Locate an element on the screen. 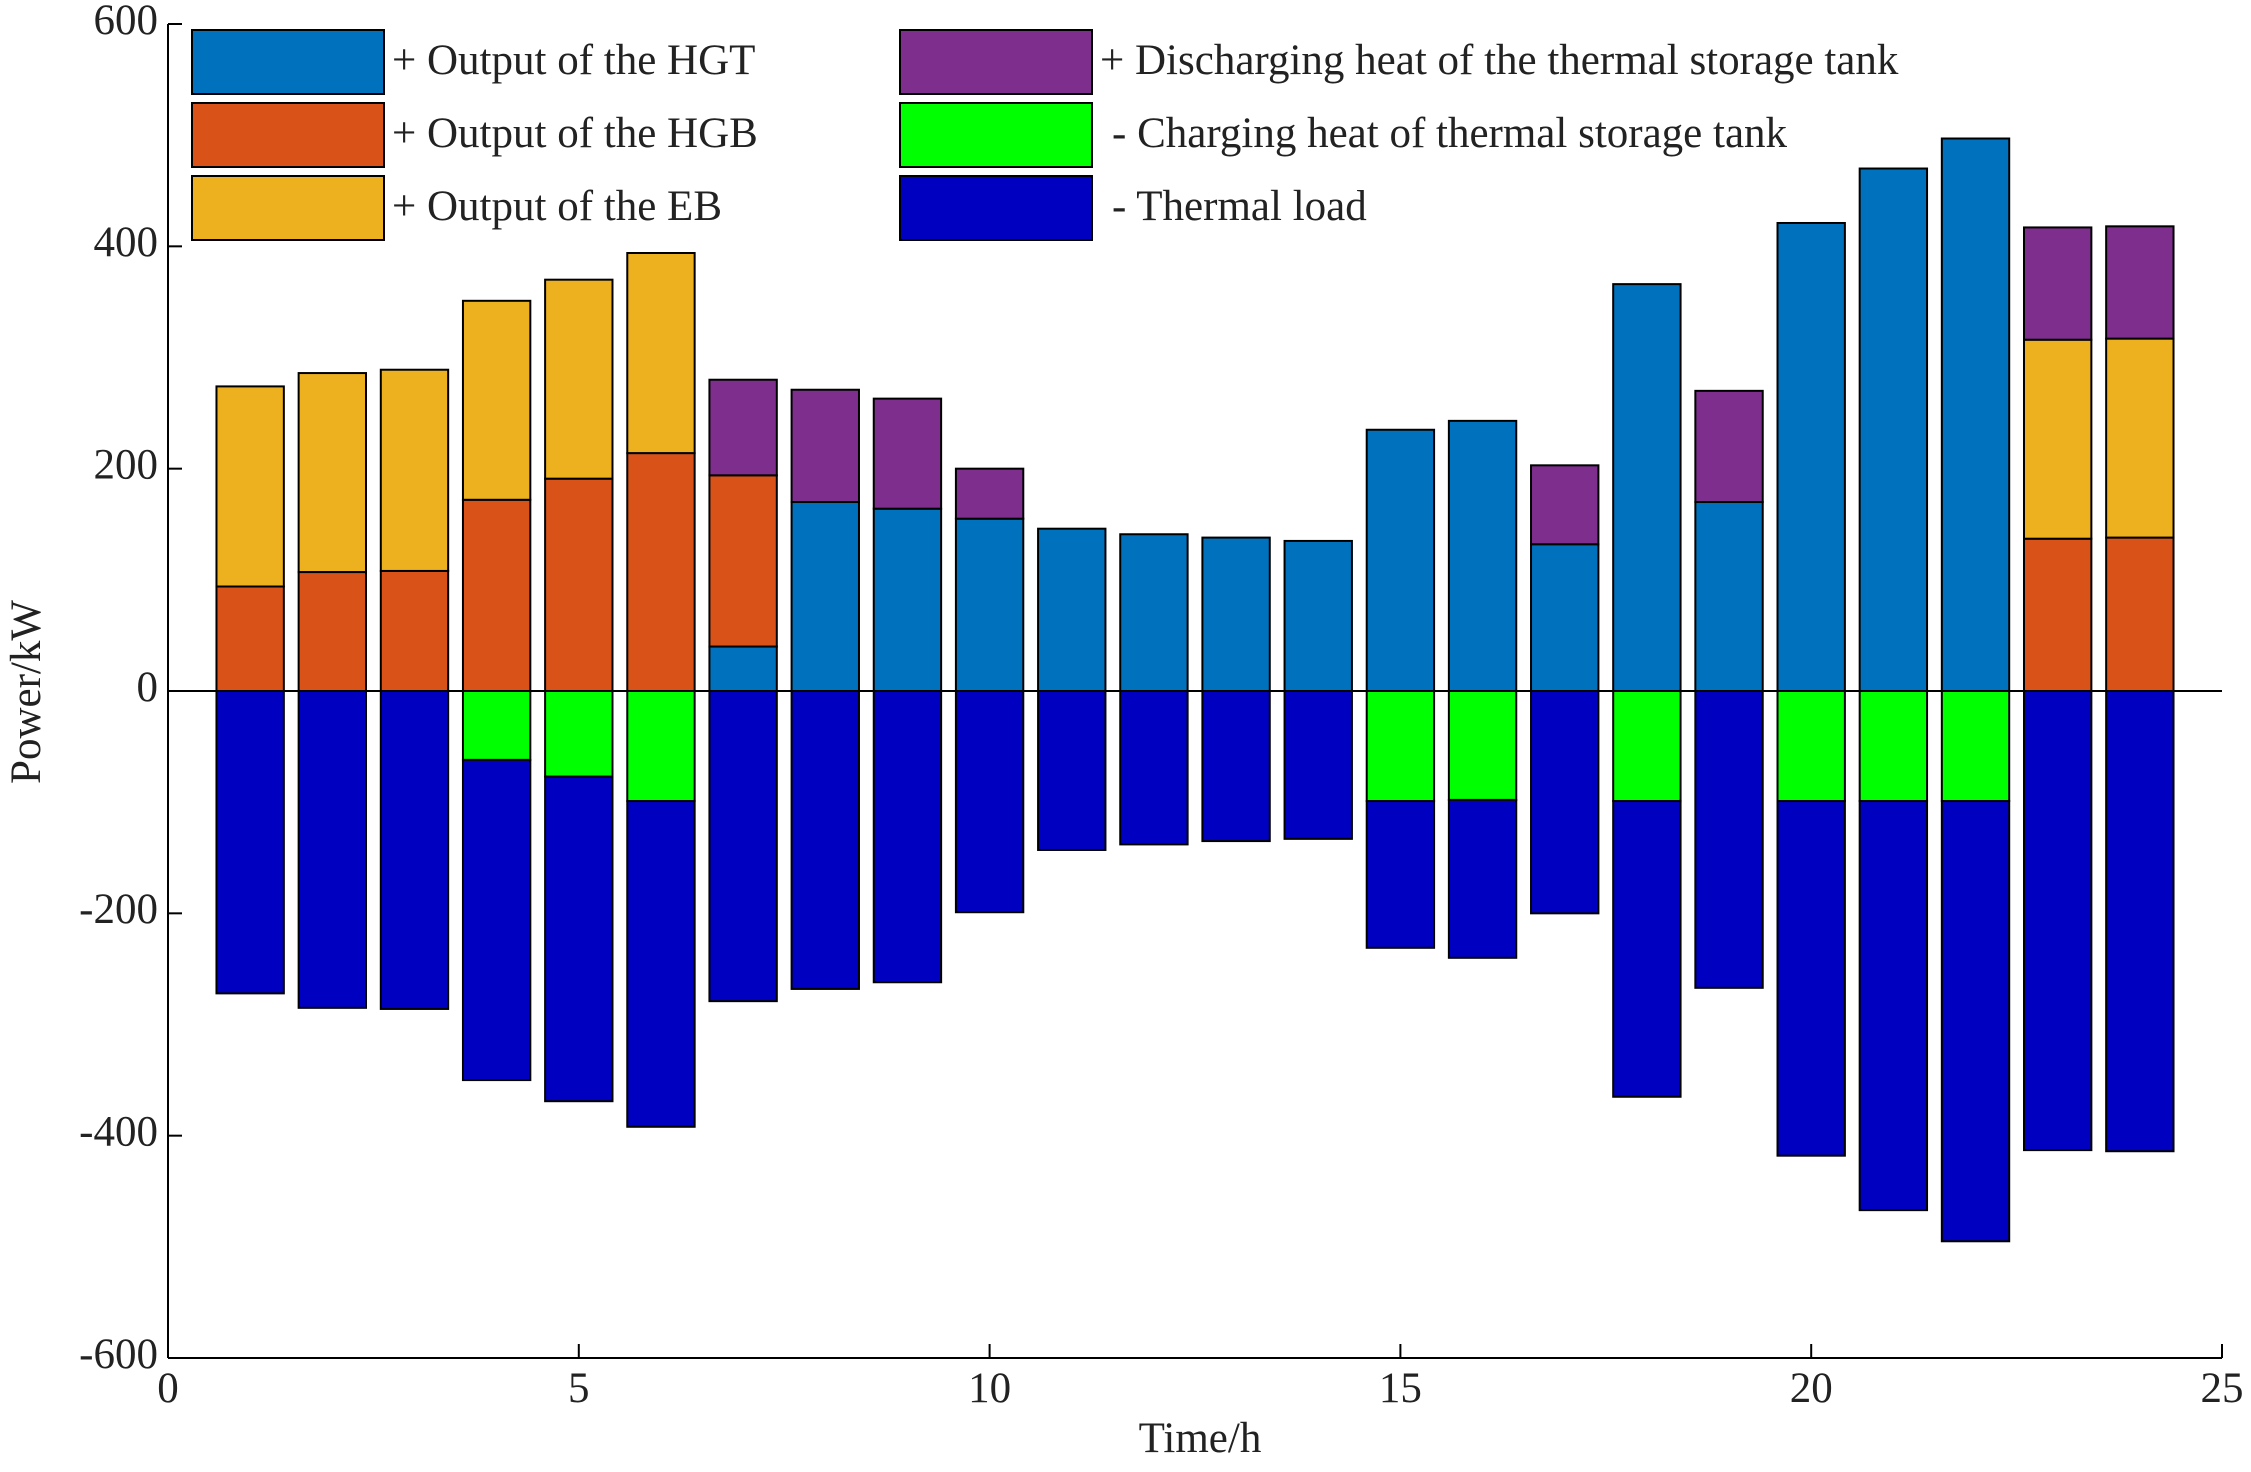  y-tick-label: 200 is located at coordinates (126, 465).